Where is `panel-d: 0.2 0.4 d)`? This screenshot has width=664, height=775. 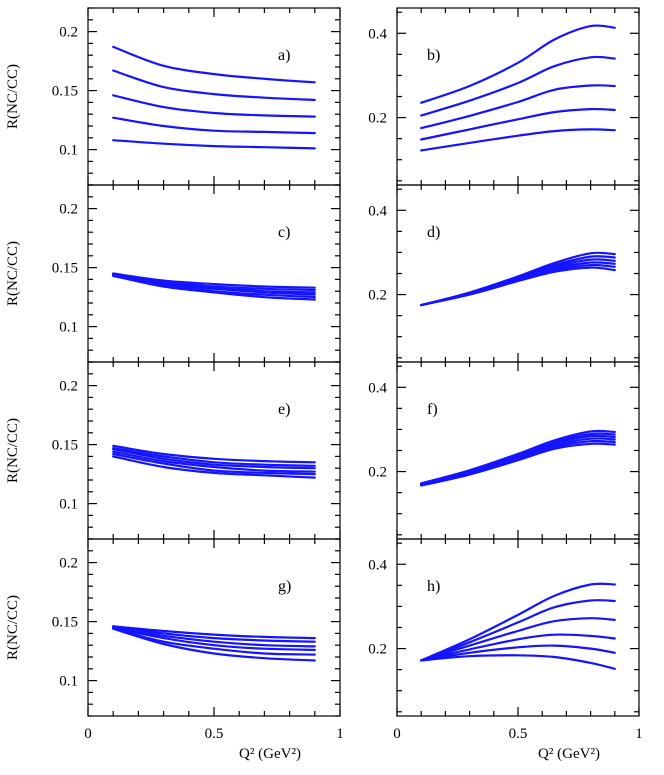 panel-d: 0.2 0.4 d) is located at coordinates (504, 273).